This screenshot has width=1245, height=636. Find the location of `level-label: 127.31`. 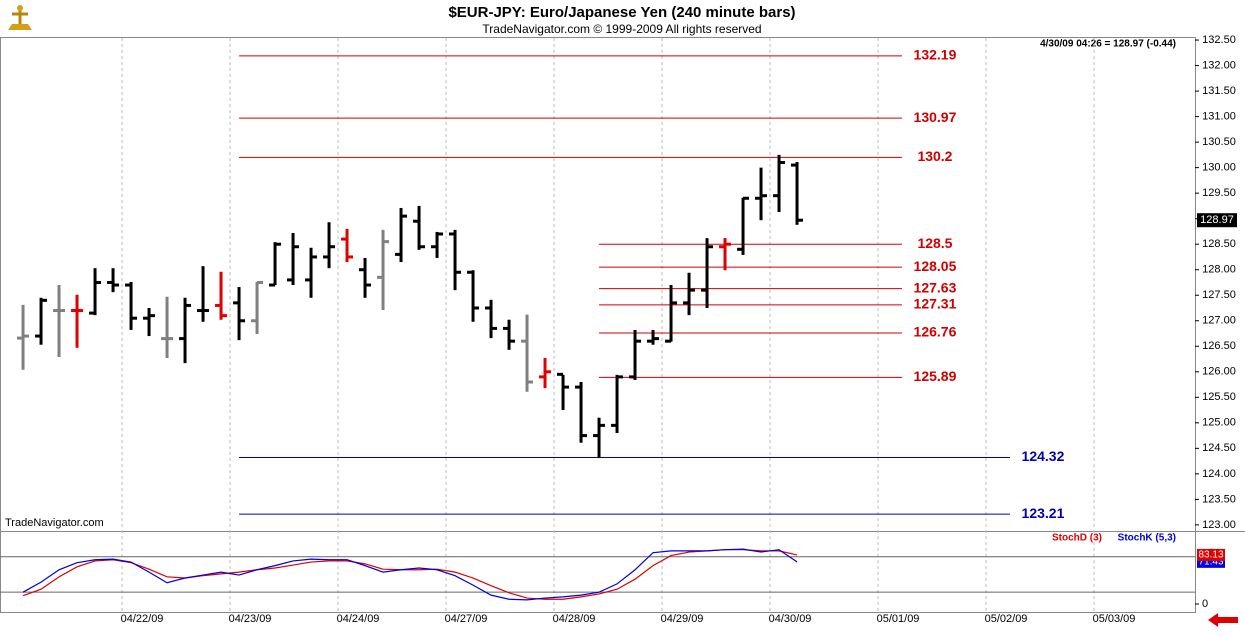

level-label: 127.31 is located at coordinates (935, 304).